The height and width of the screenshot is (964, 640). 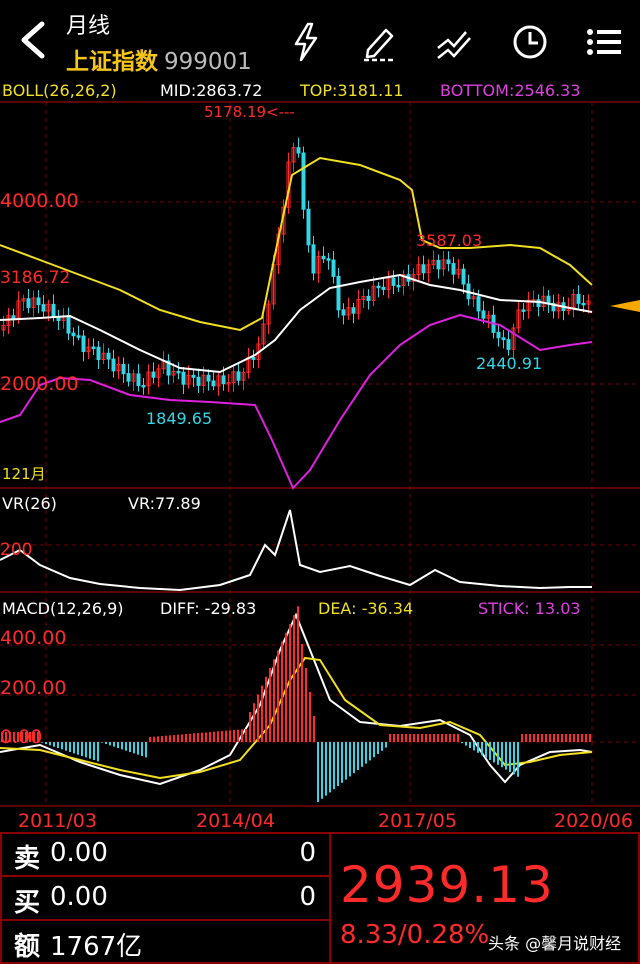 I want to click on boll-label: BOLL(26,26,2), so click(x=59, y=90).